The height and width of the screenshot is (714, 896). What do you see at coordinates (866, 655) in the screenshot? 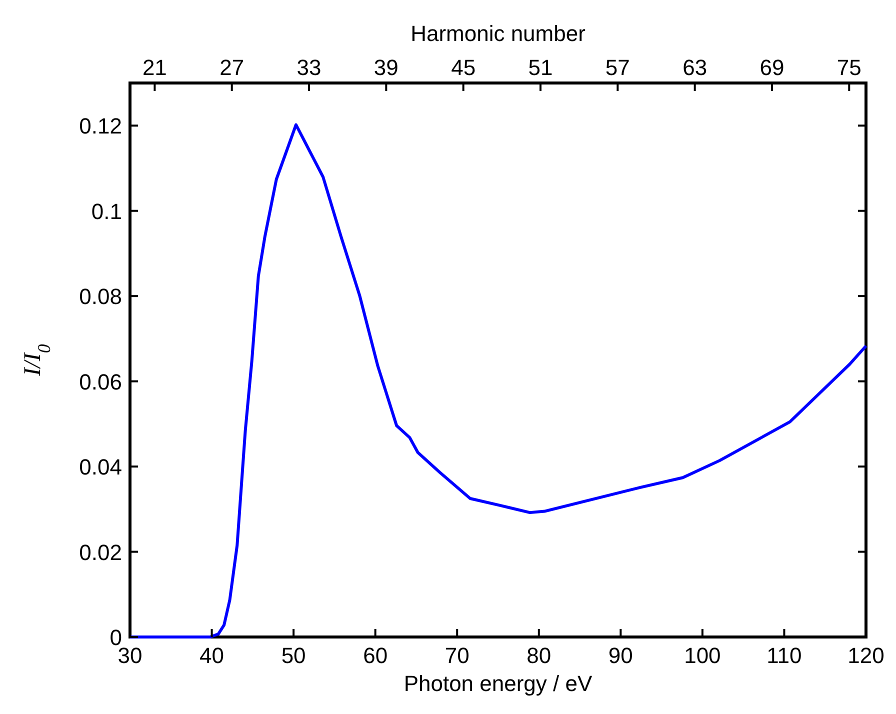
I see `x-tick-label: 120` at bounding box center [866, 655].